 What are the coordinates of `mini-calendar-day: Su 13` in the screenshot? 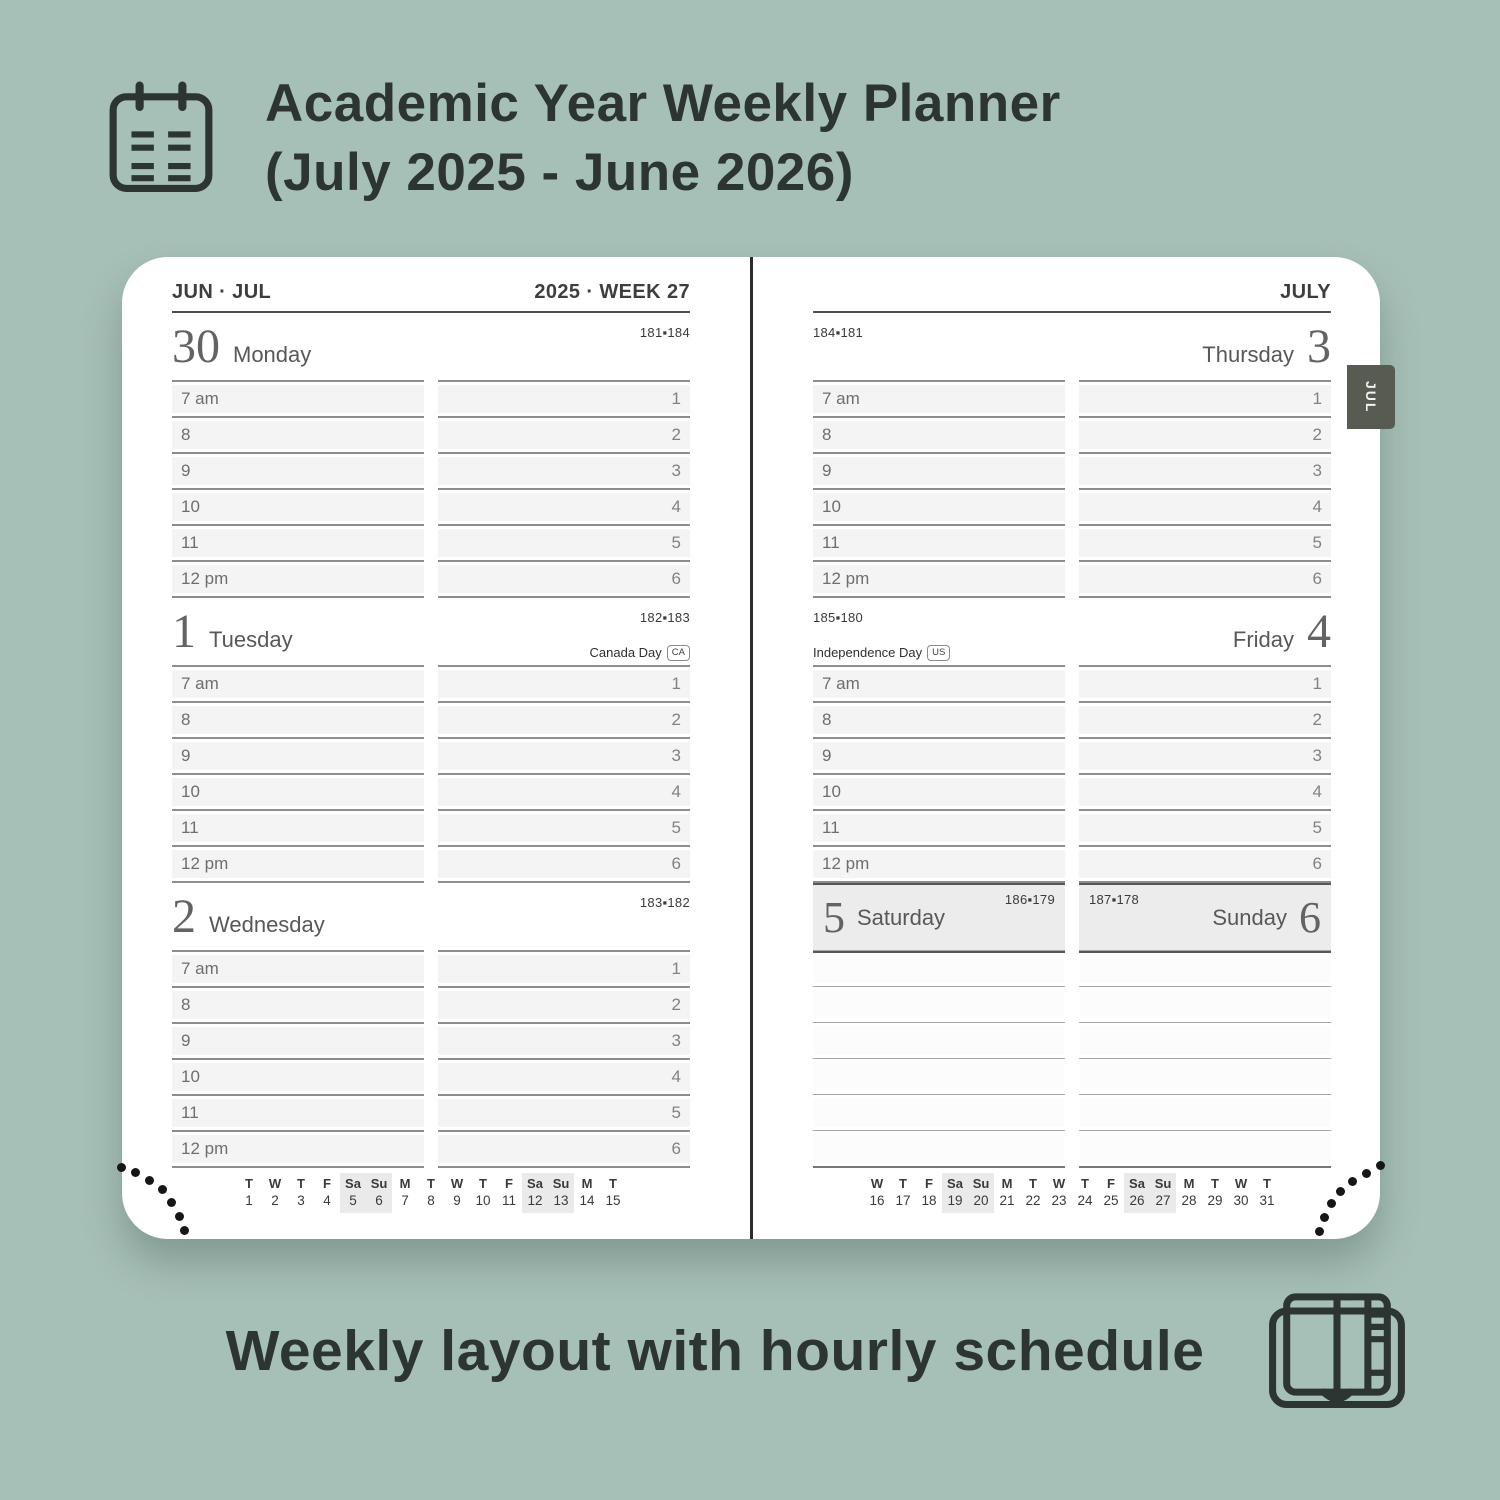 It's located at (561, 1193).